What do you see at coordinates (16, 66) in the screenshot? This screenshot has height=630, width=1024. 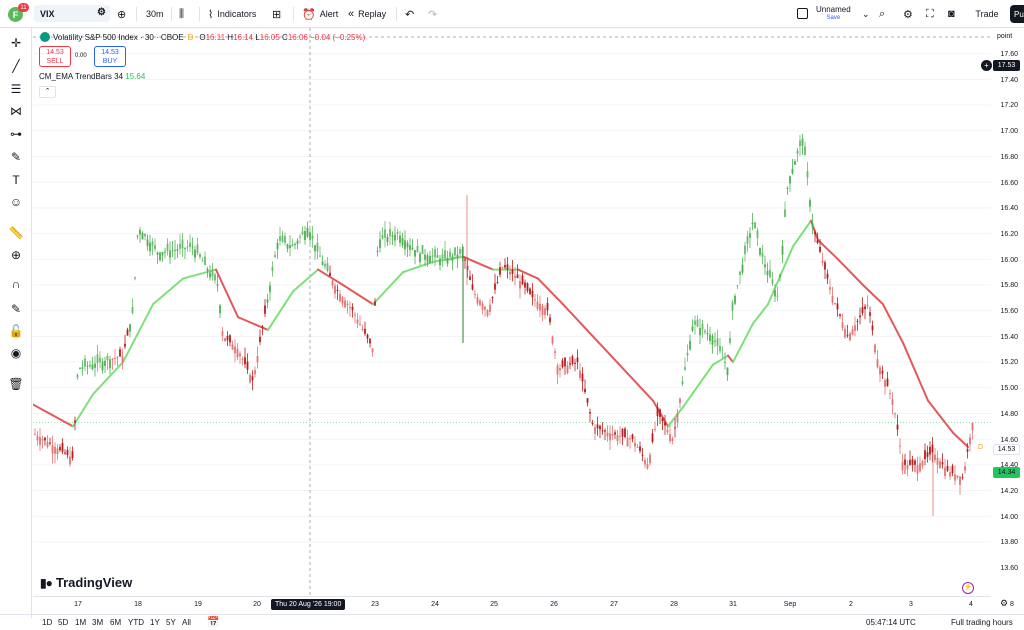 I see `trendline-tool-icon: ╱` at bounding box center [16, 66].